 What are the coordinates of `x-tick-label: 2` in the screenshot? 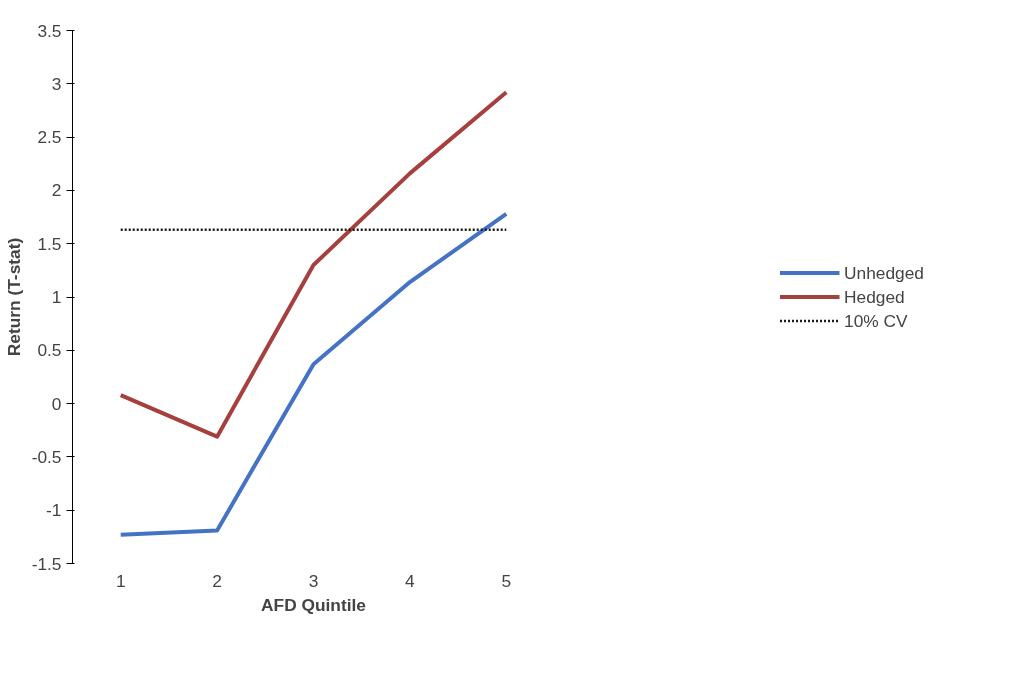 It's located at (217, 580).